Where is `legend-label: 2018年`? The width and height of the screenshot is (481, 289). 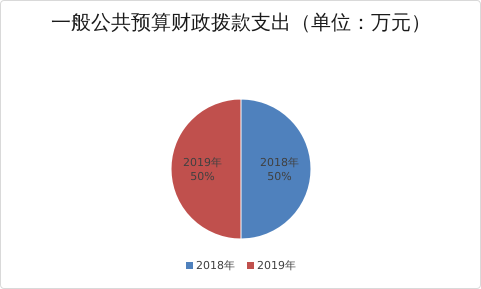
legend-label: 2018年 is located at coordinates (215, 265).